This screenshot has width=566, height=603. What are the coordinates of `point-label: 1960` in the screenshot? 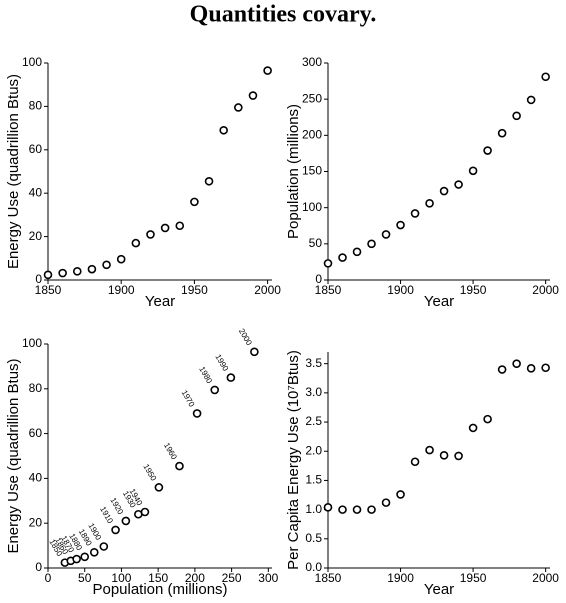 It's located at (170, 451).